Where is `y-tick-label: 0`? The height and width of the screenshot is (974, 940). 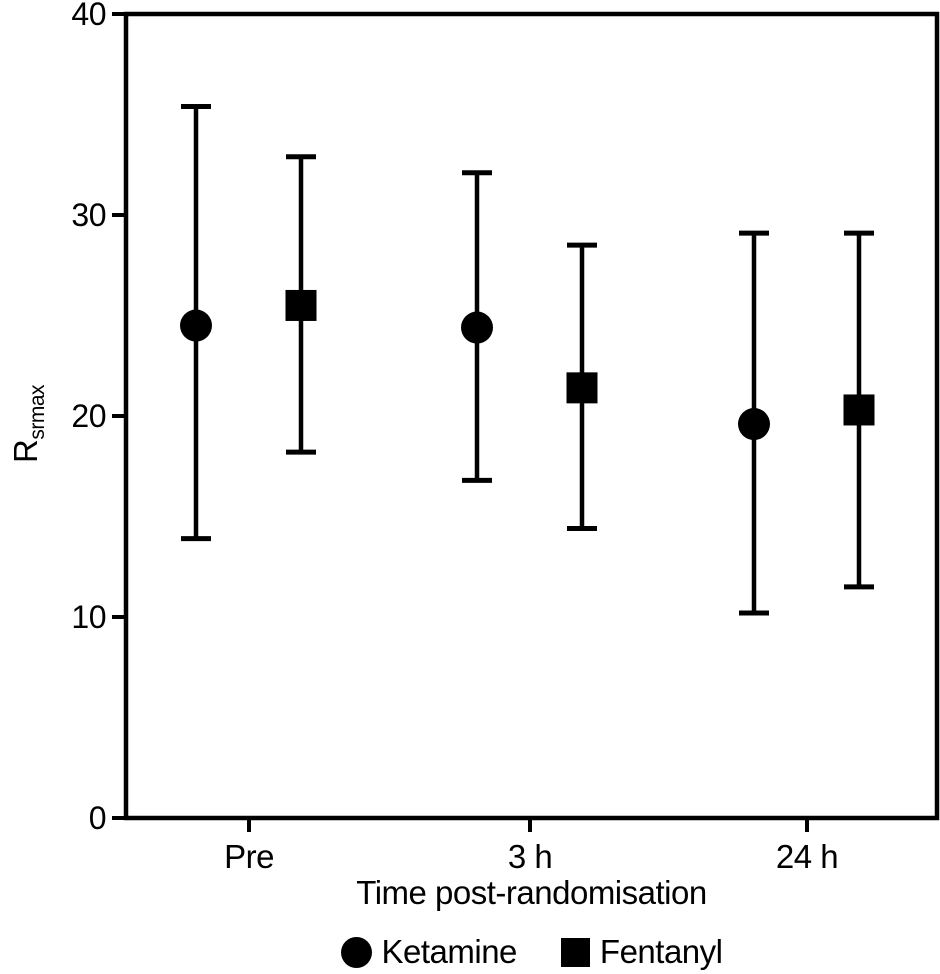 y-tick-label: 0 is located at coordinates (97, 818).